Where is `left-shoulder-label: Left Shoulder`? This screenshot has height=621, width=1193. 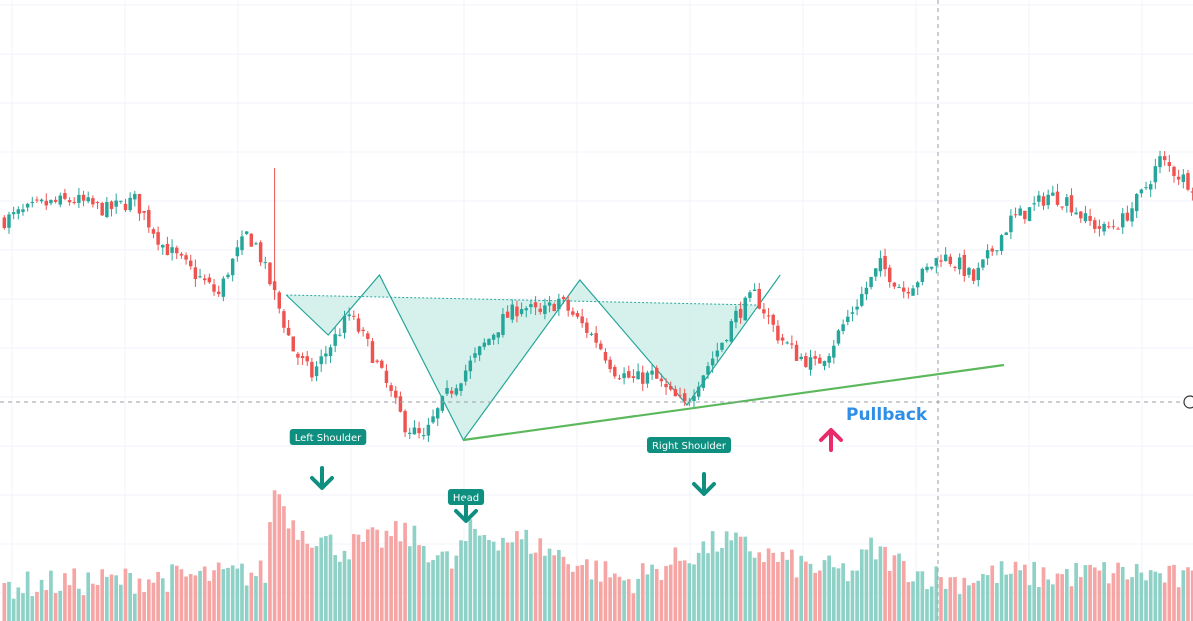
left-shoulder-label: Left Shoulder is located at coordinates (328, 437).